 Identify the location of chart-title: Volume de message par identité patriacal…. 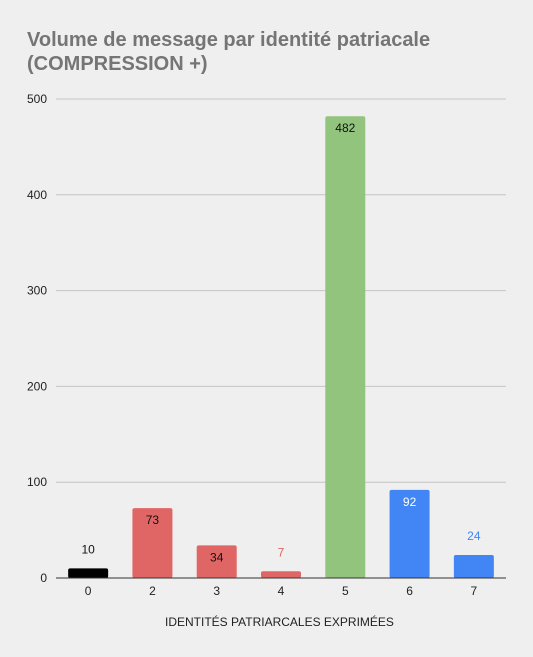
(267, 52).